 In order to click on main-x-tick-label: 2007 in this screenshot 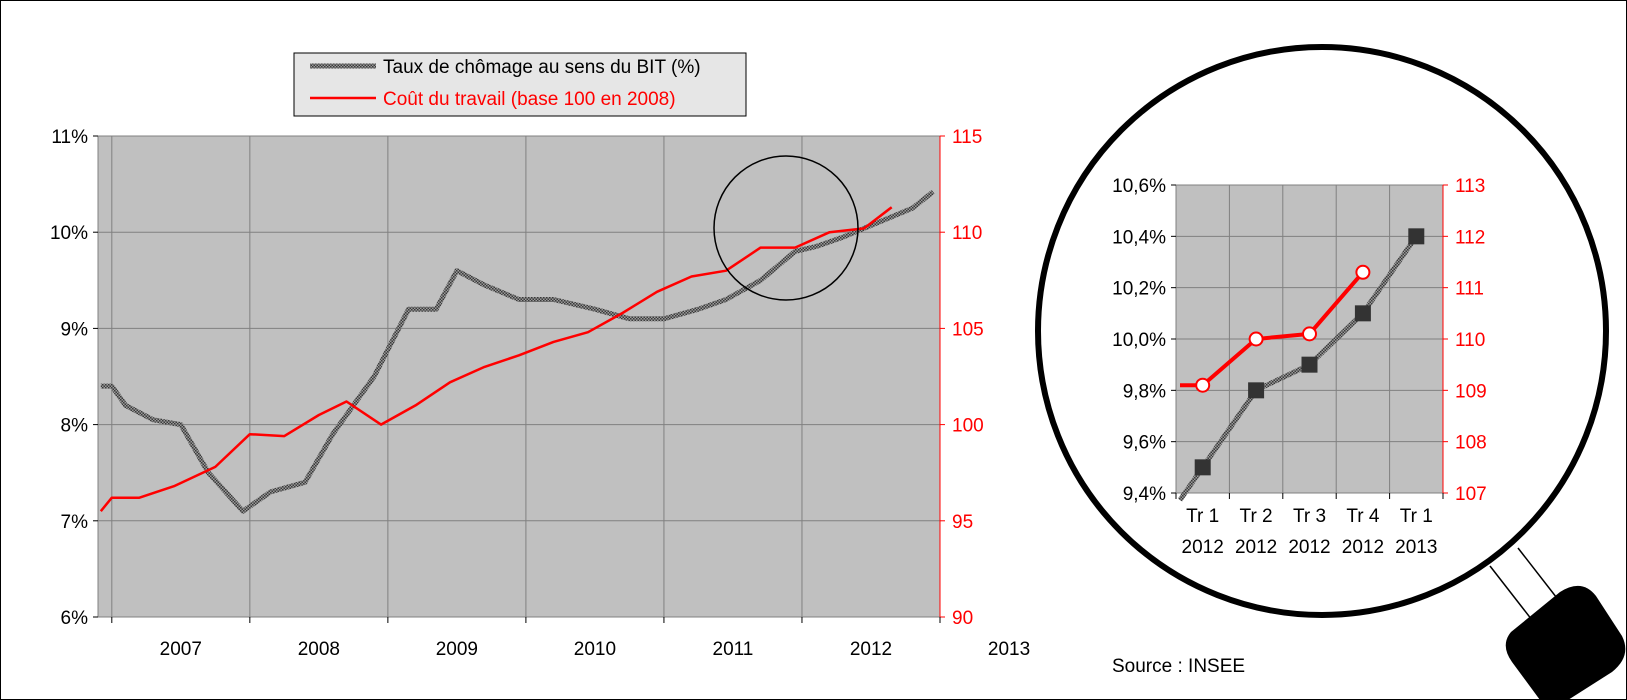, I will do `click(181, 649)`.